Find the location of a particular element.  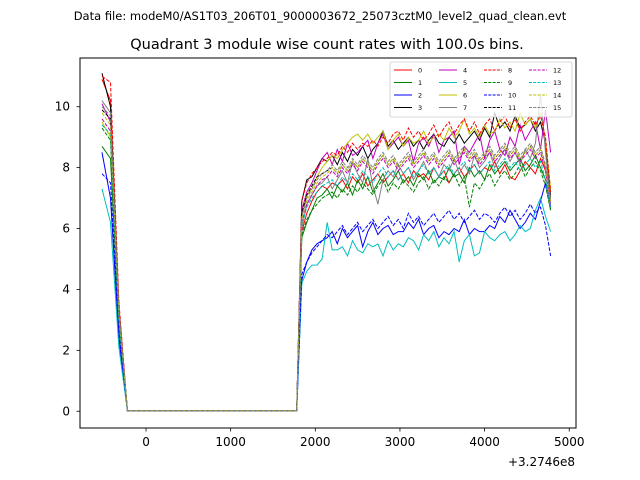

legend-label: 10 is located at coordinates (512, 95).